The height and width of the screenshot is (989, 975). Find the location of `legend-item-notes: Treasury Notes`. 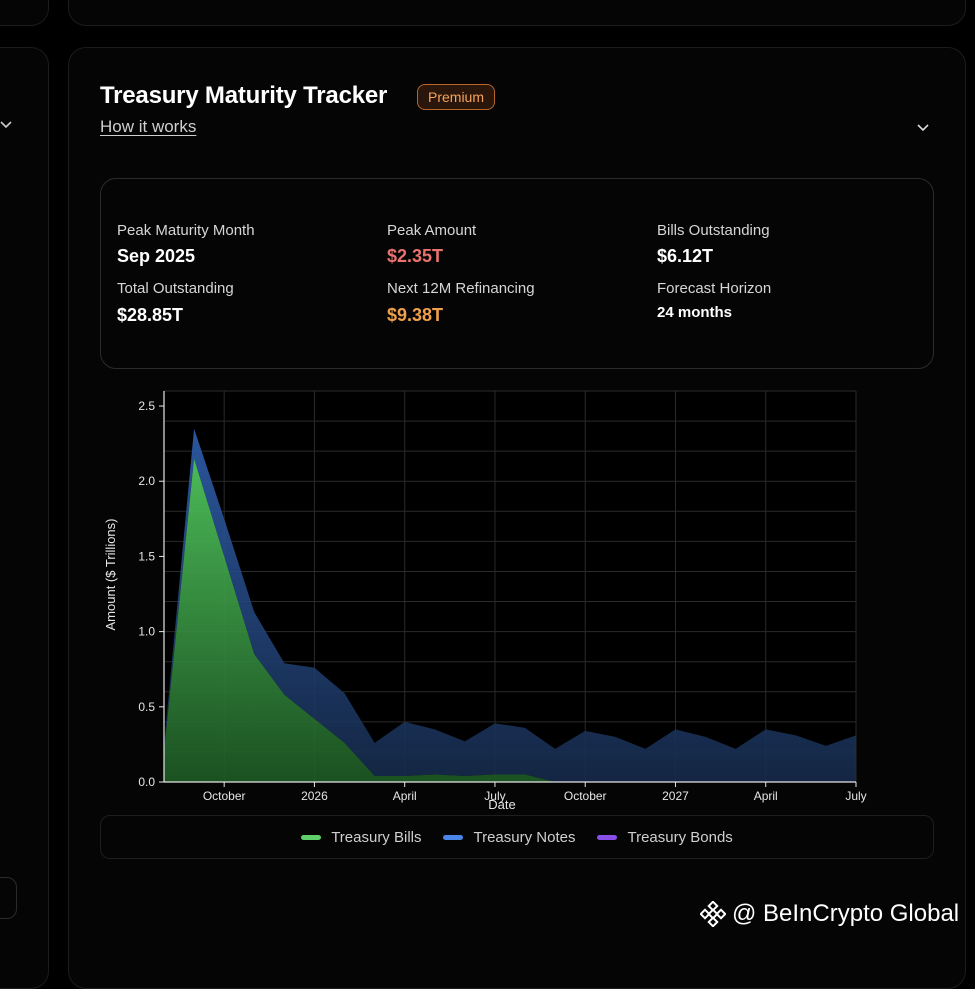

legend-item-notes: Treasury Notes is located at coordinates (509, 837).